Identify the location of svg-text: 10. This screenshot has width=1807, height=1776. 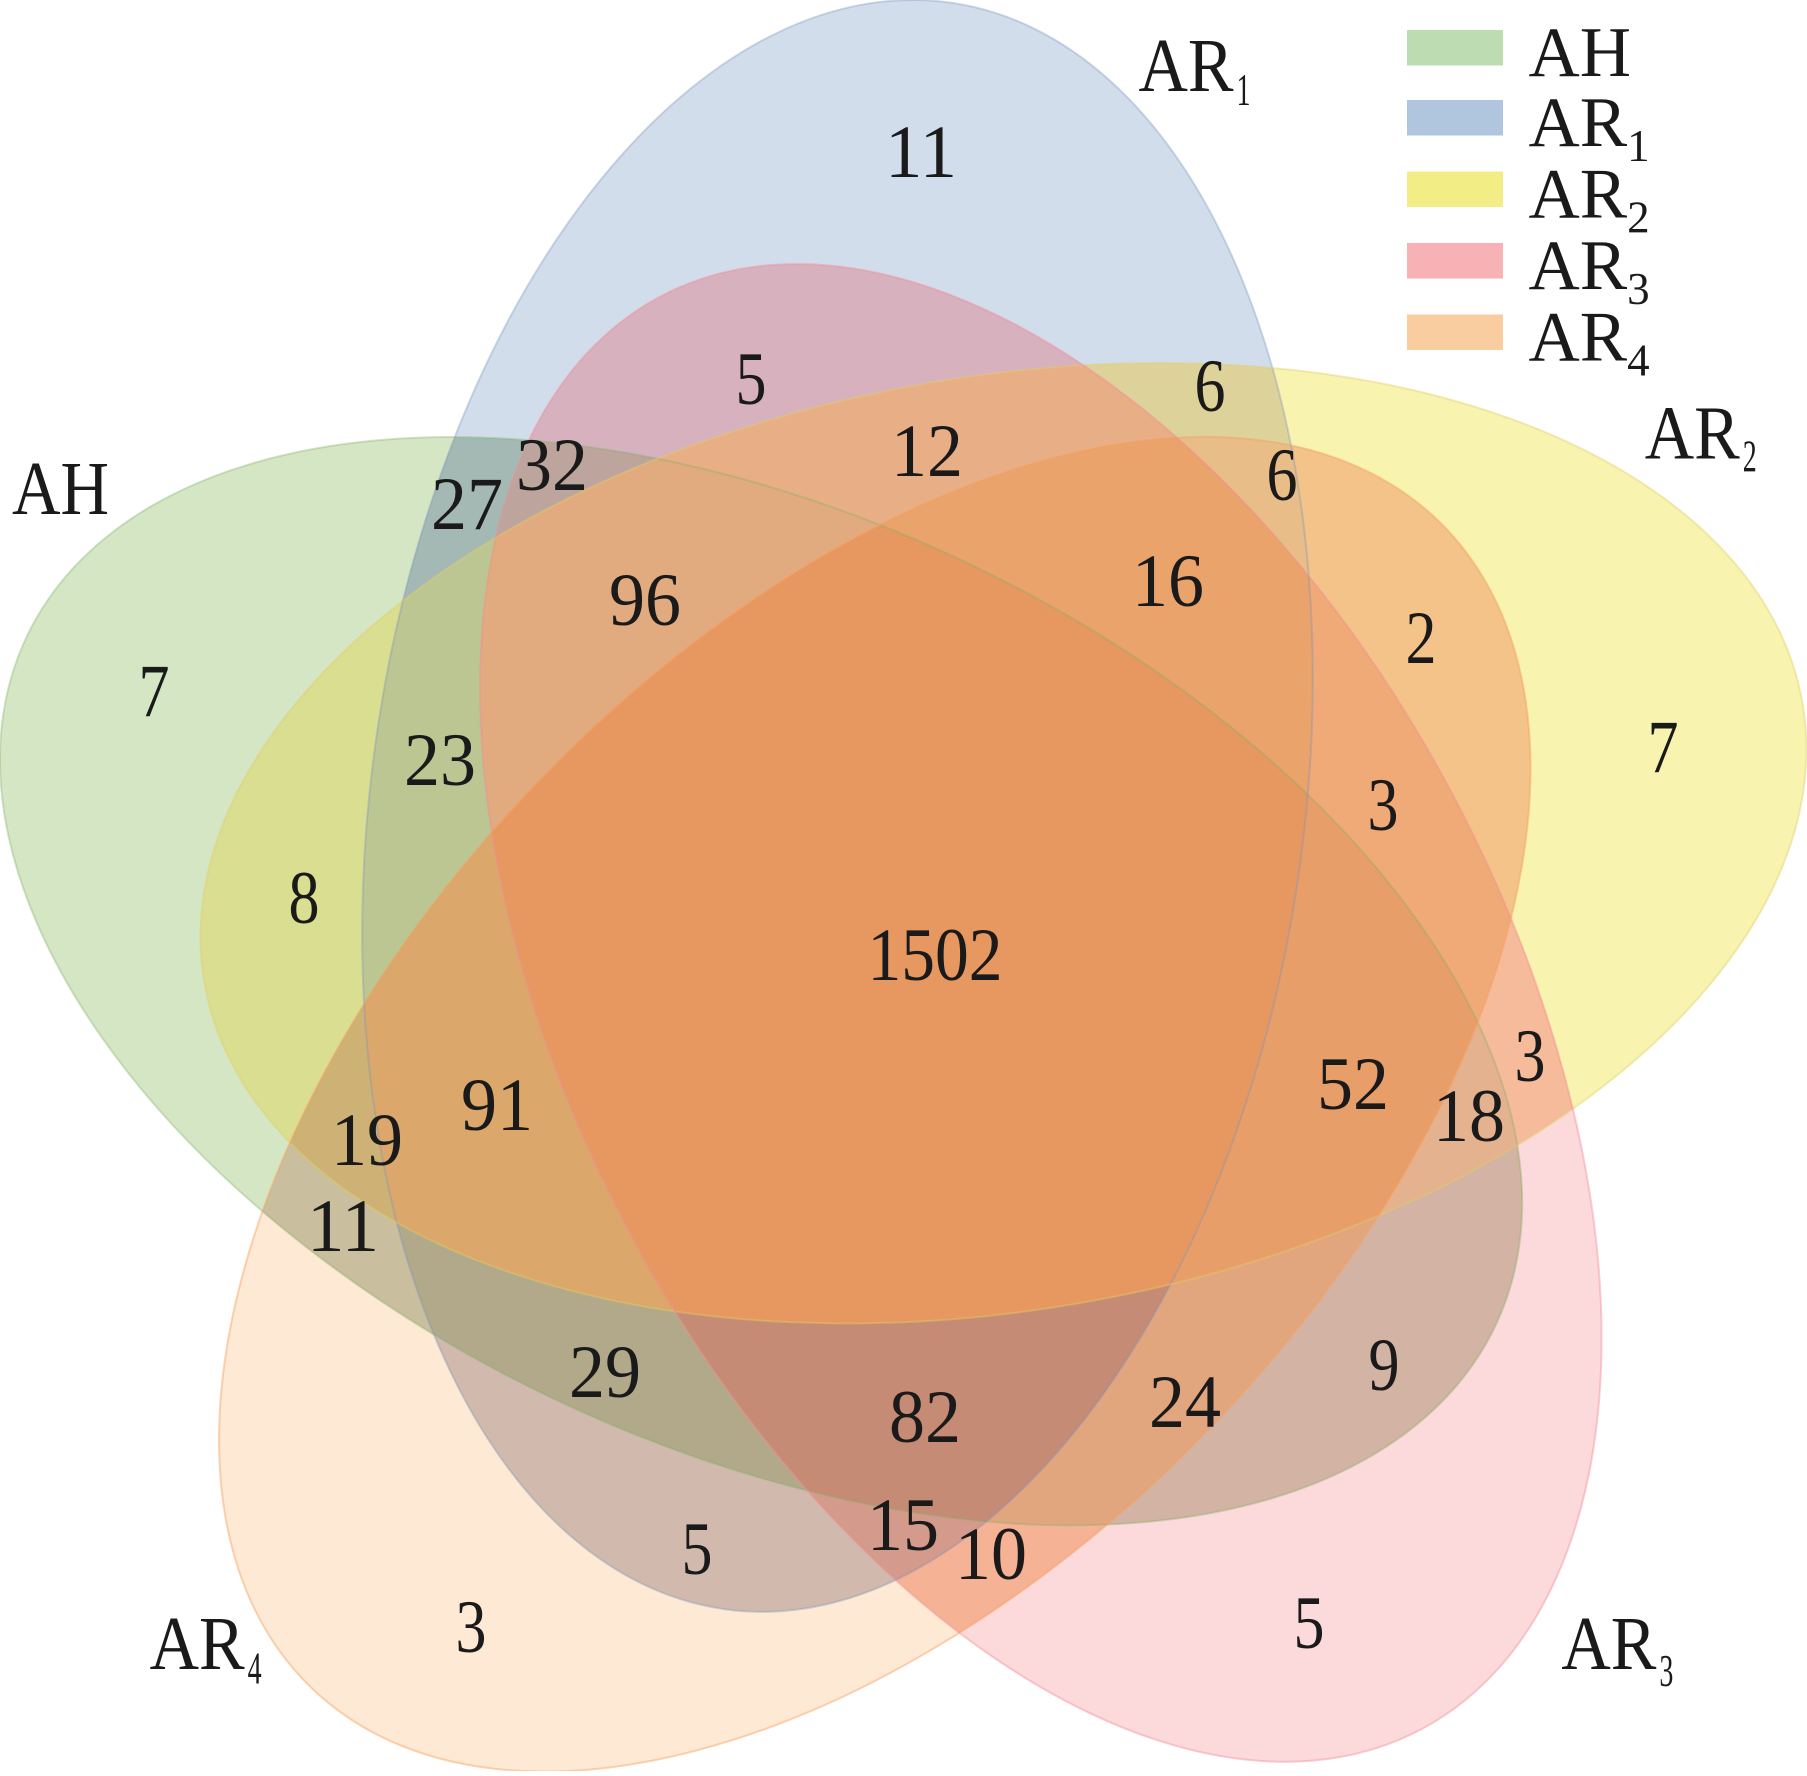
(991, 1554).